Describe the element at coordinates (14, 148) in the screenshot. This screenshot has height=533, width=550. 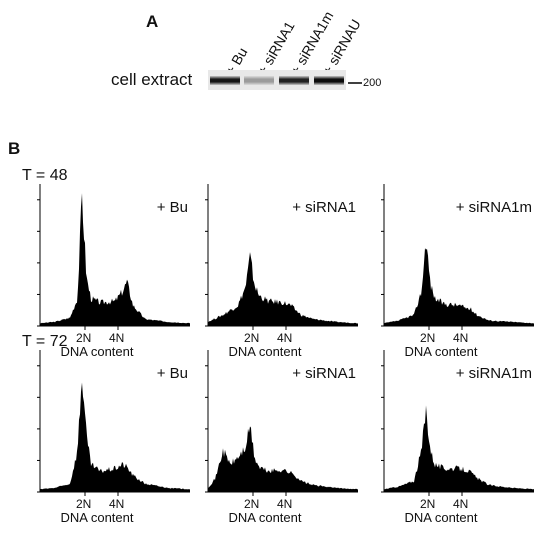
I see `panel-b-letter: B` at that location.